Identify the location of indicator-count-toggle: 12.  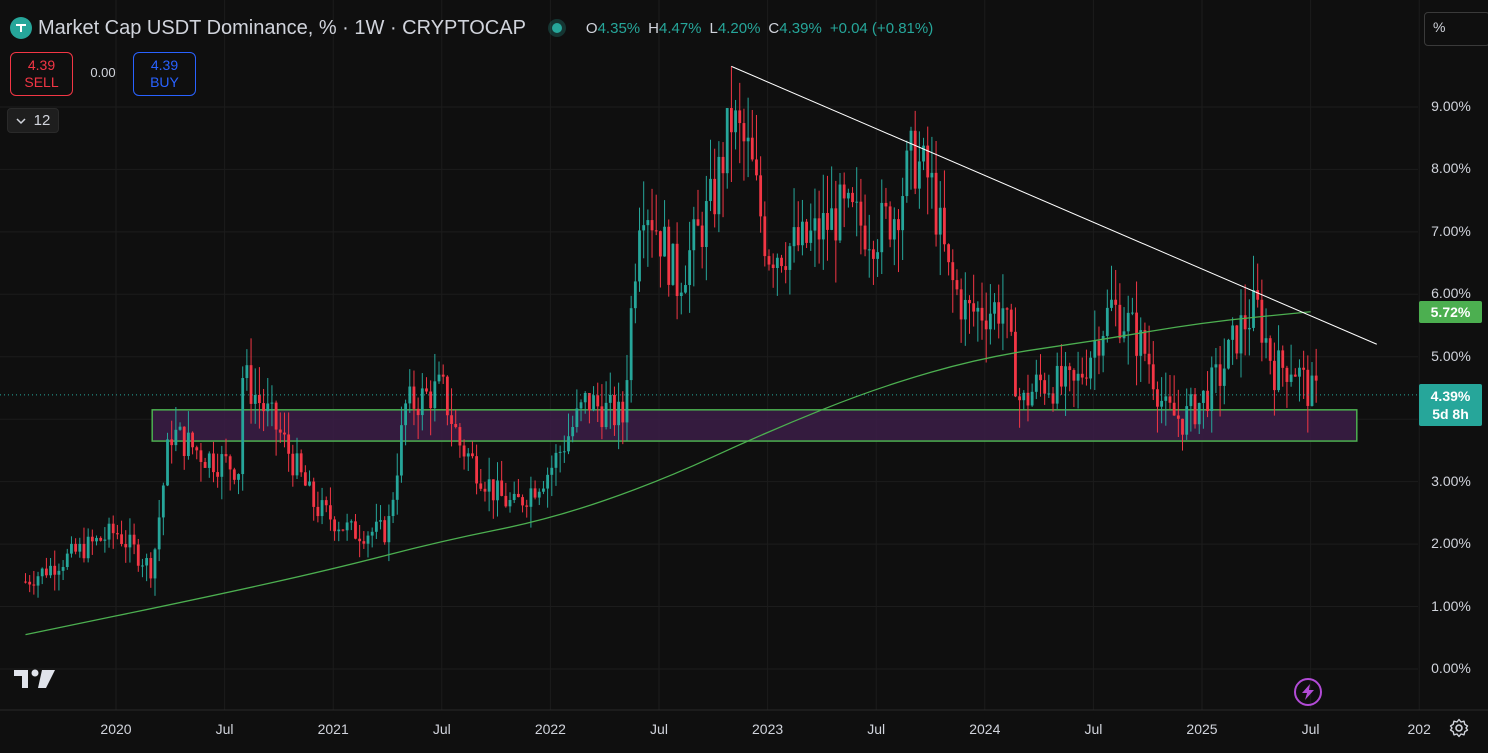
(33, 120).